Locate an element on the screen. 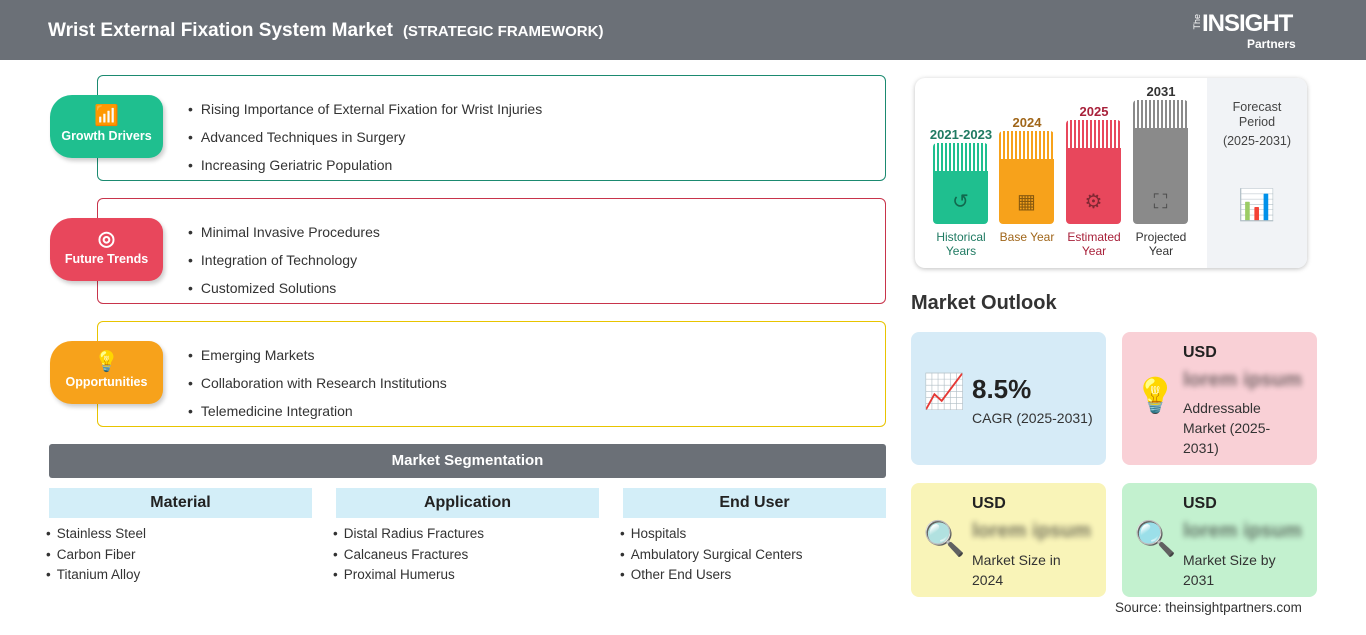  presentation-icon: ⛶ is located at coordinates (1160, 202).